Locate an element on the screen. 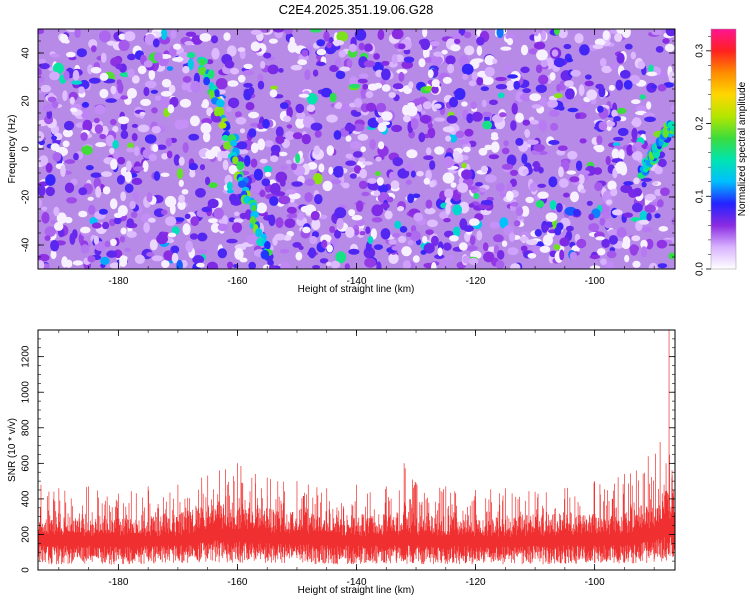 The image size is (750, 600). y-tick-label: 400 is located at coordinates (26, 498).